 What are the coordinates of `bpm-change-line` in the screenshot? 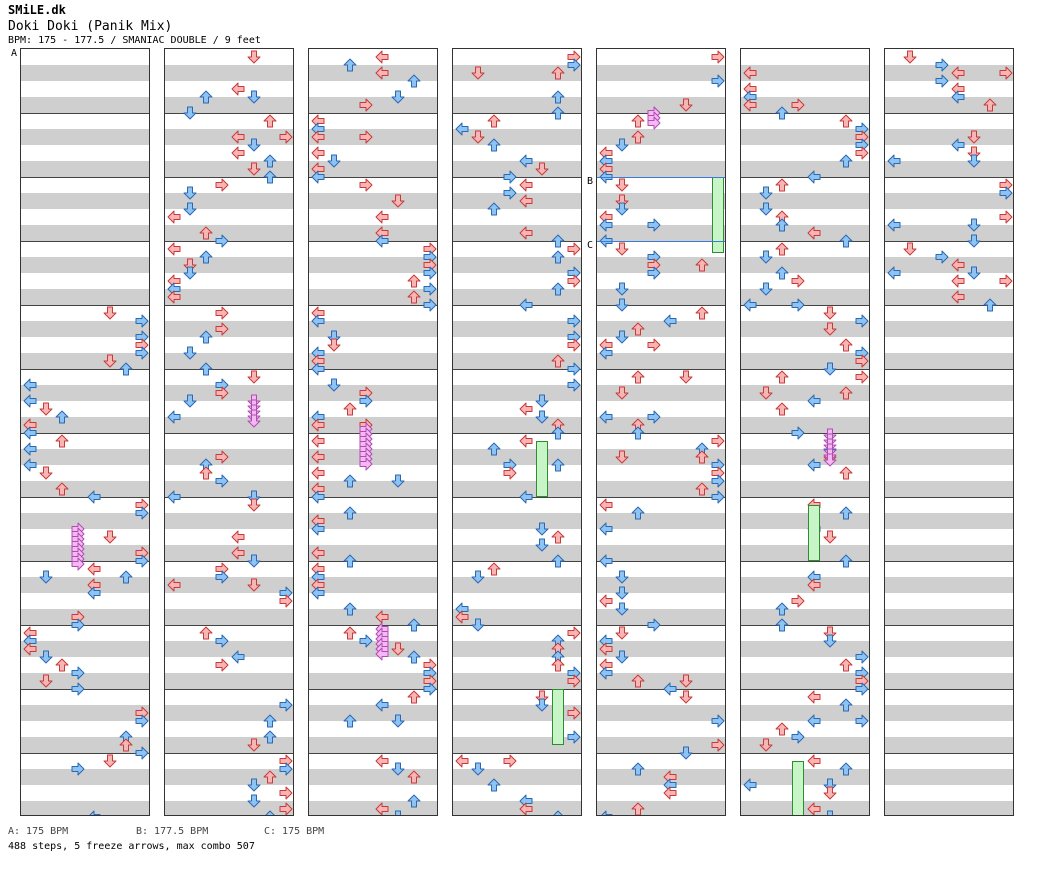 It's located at (661, 241).